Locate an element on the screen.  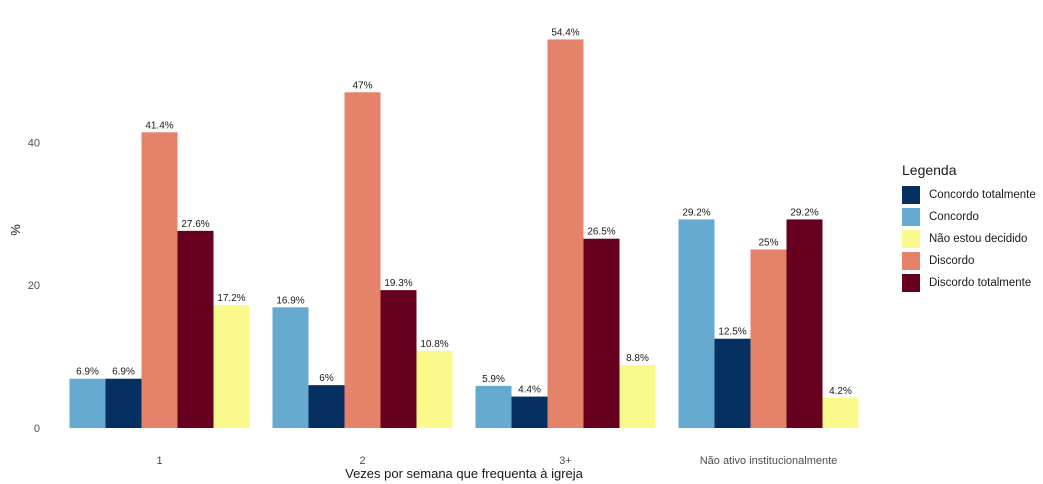
y-axis: 0 20 40 is located at coordinates (34, 286).